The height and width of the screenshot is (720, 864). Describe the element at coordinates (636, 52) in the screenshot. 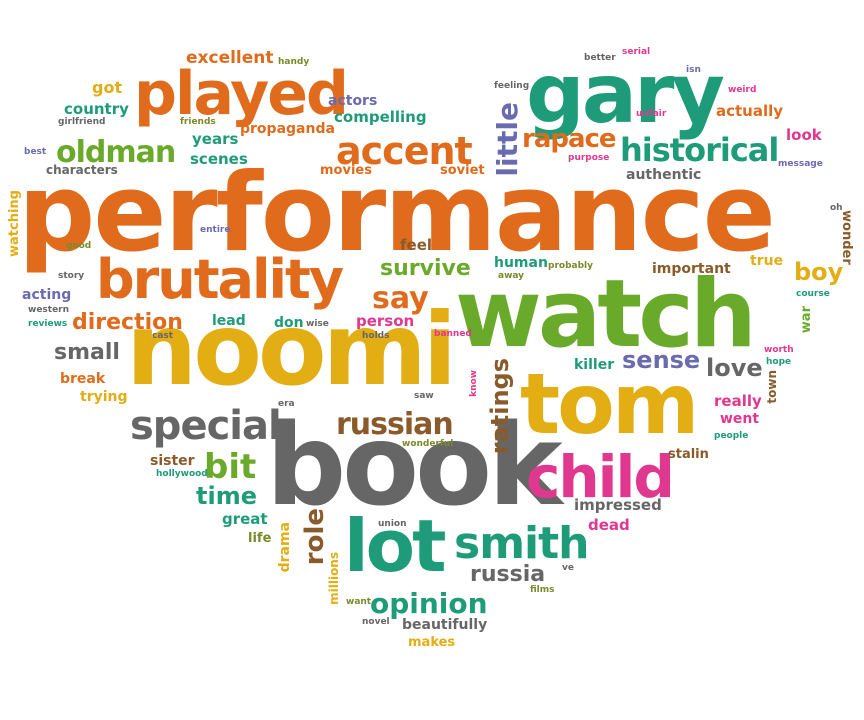

I see `word-serial: serial` at that location.